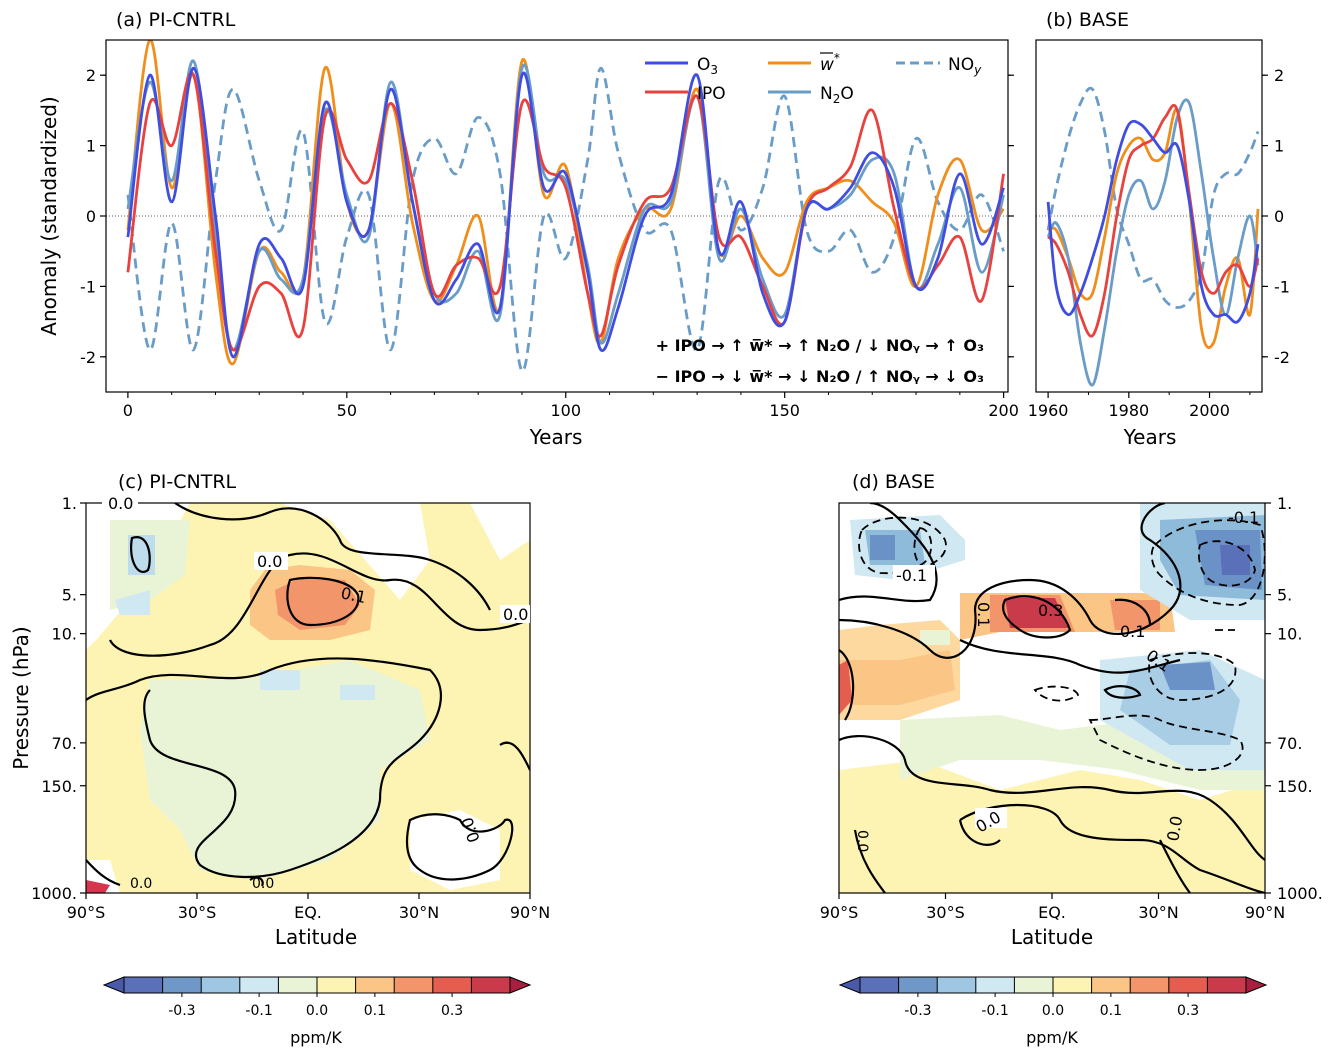 This screenshot has width=1340, height=1048. What do you see at coordinates (1052, 937) in the screenshot?
I see `panel-d-xlabel: Latitude` at bounding box center [1052, 937].